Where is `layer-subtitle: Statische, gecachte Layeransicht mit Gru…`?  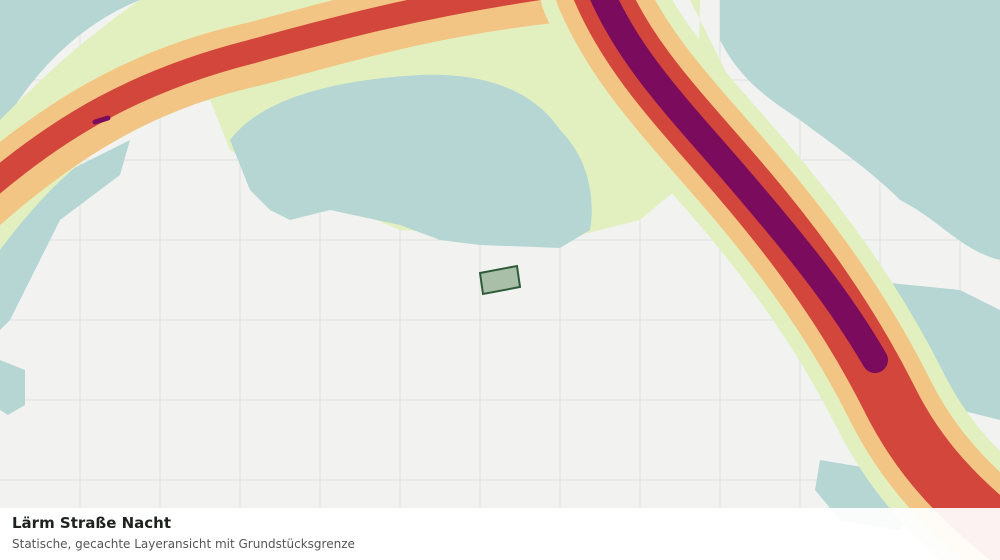
layer-subtitle: Statische, gecachte Layeransicht mit Gru… is located at coordinates (183, 544).